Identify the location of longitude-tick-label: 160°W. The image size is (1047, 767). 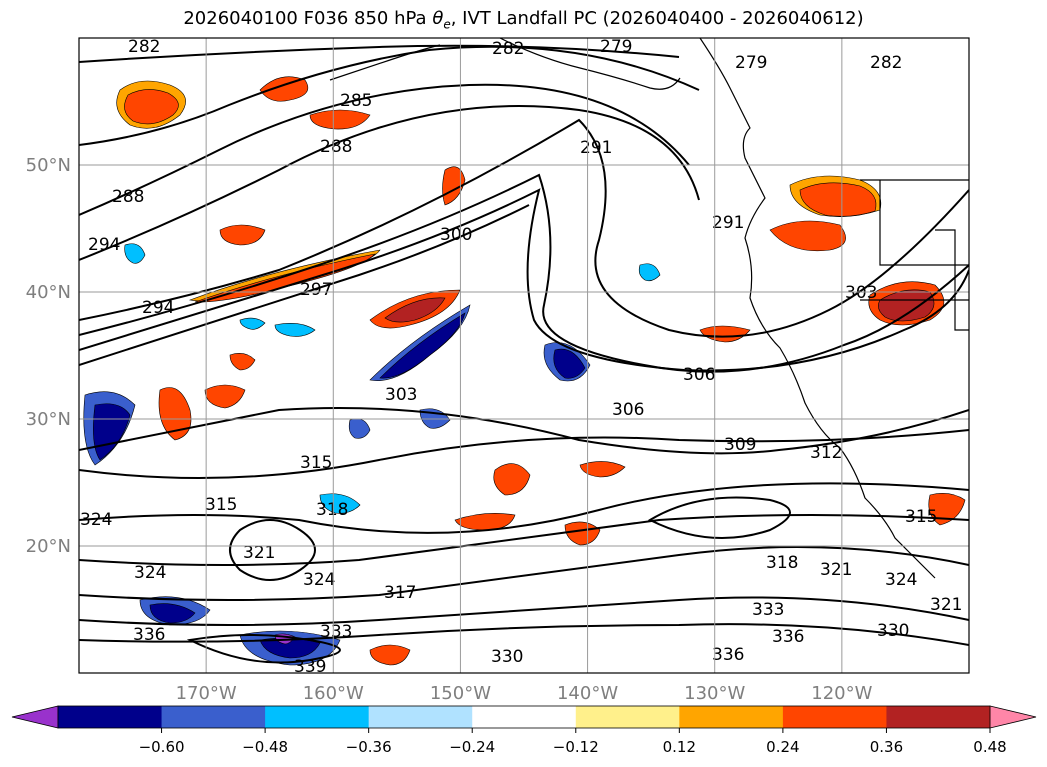
(333, 693).